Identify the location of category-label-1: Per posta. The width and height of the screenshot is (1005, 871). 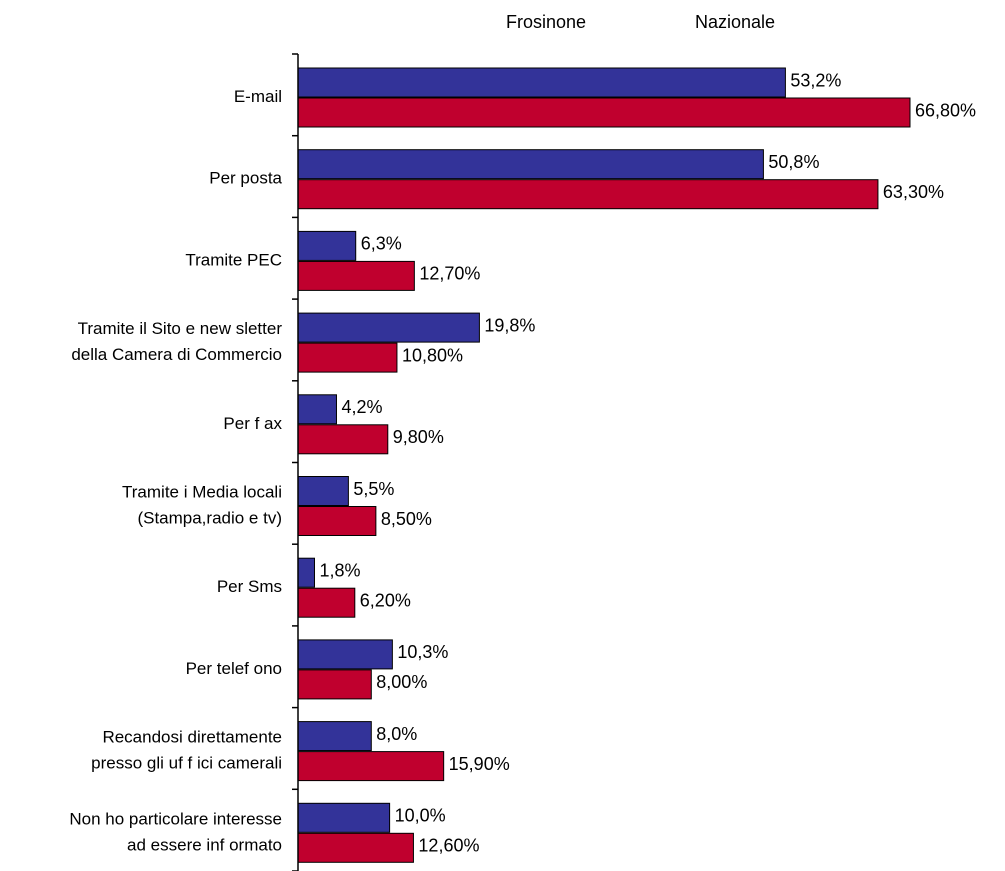
(245, 178).